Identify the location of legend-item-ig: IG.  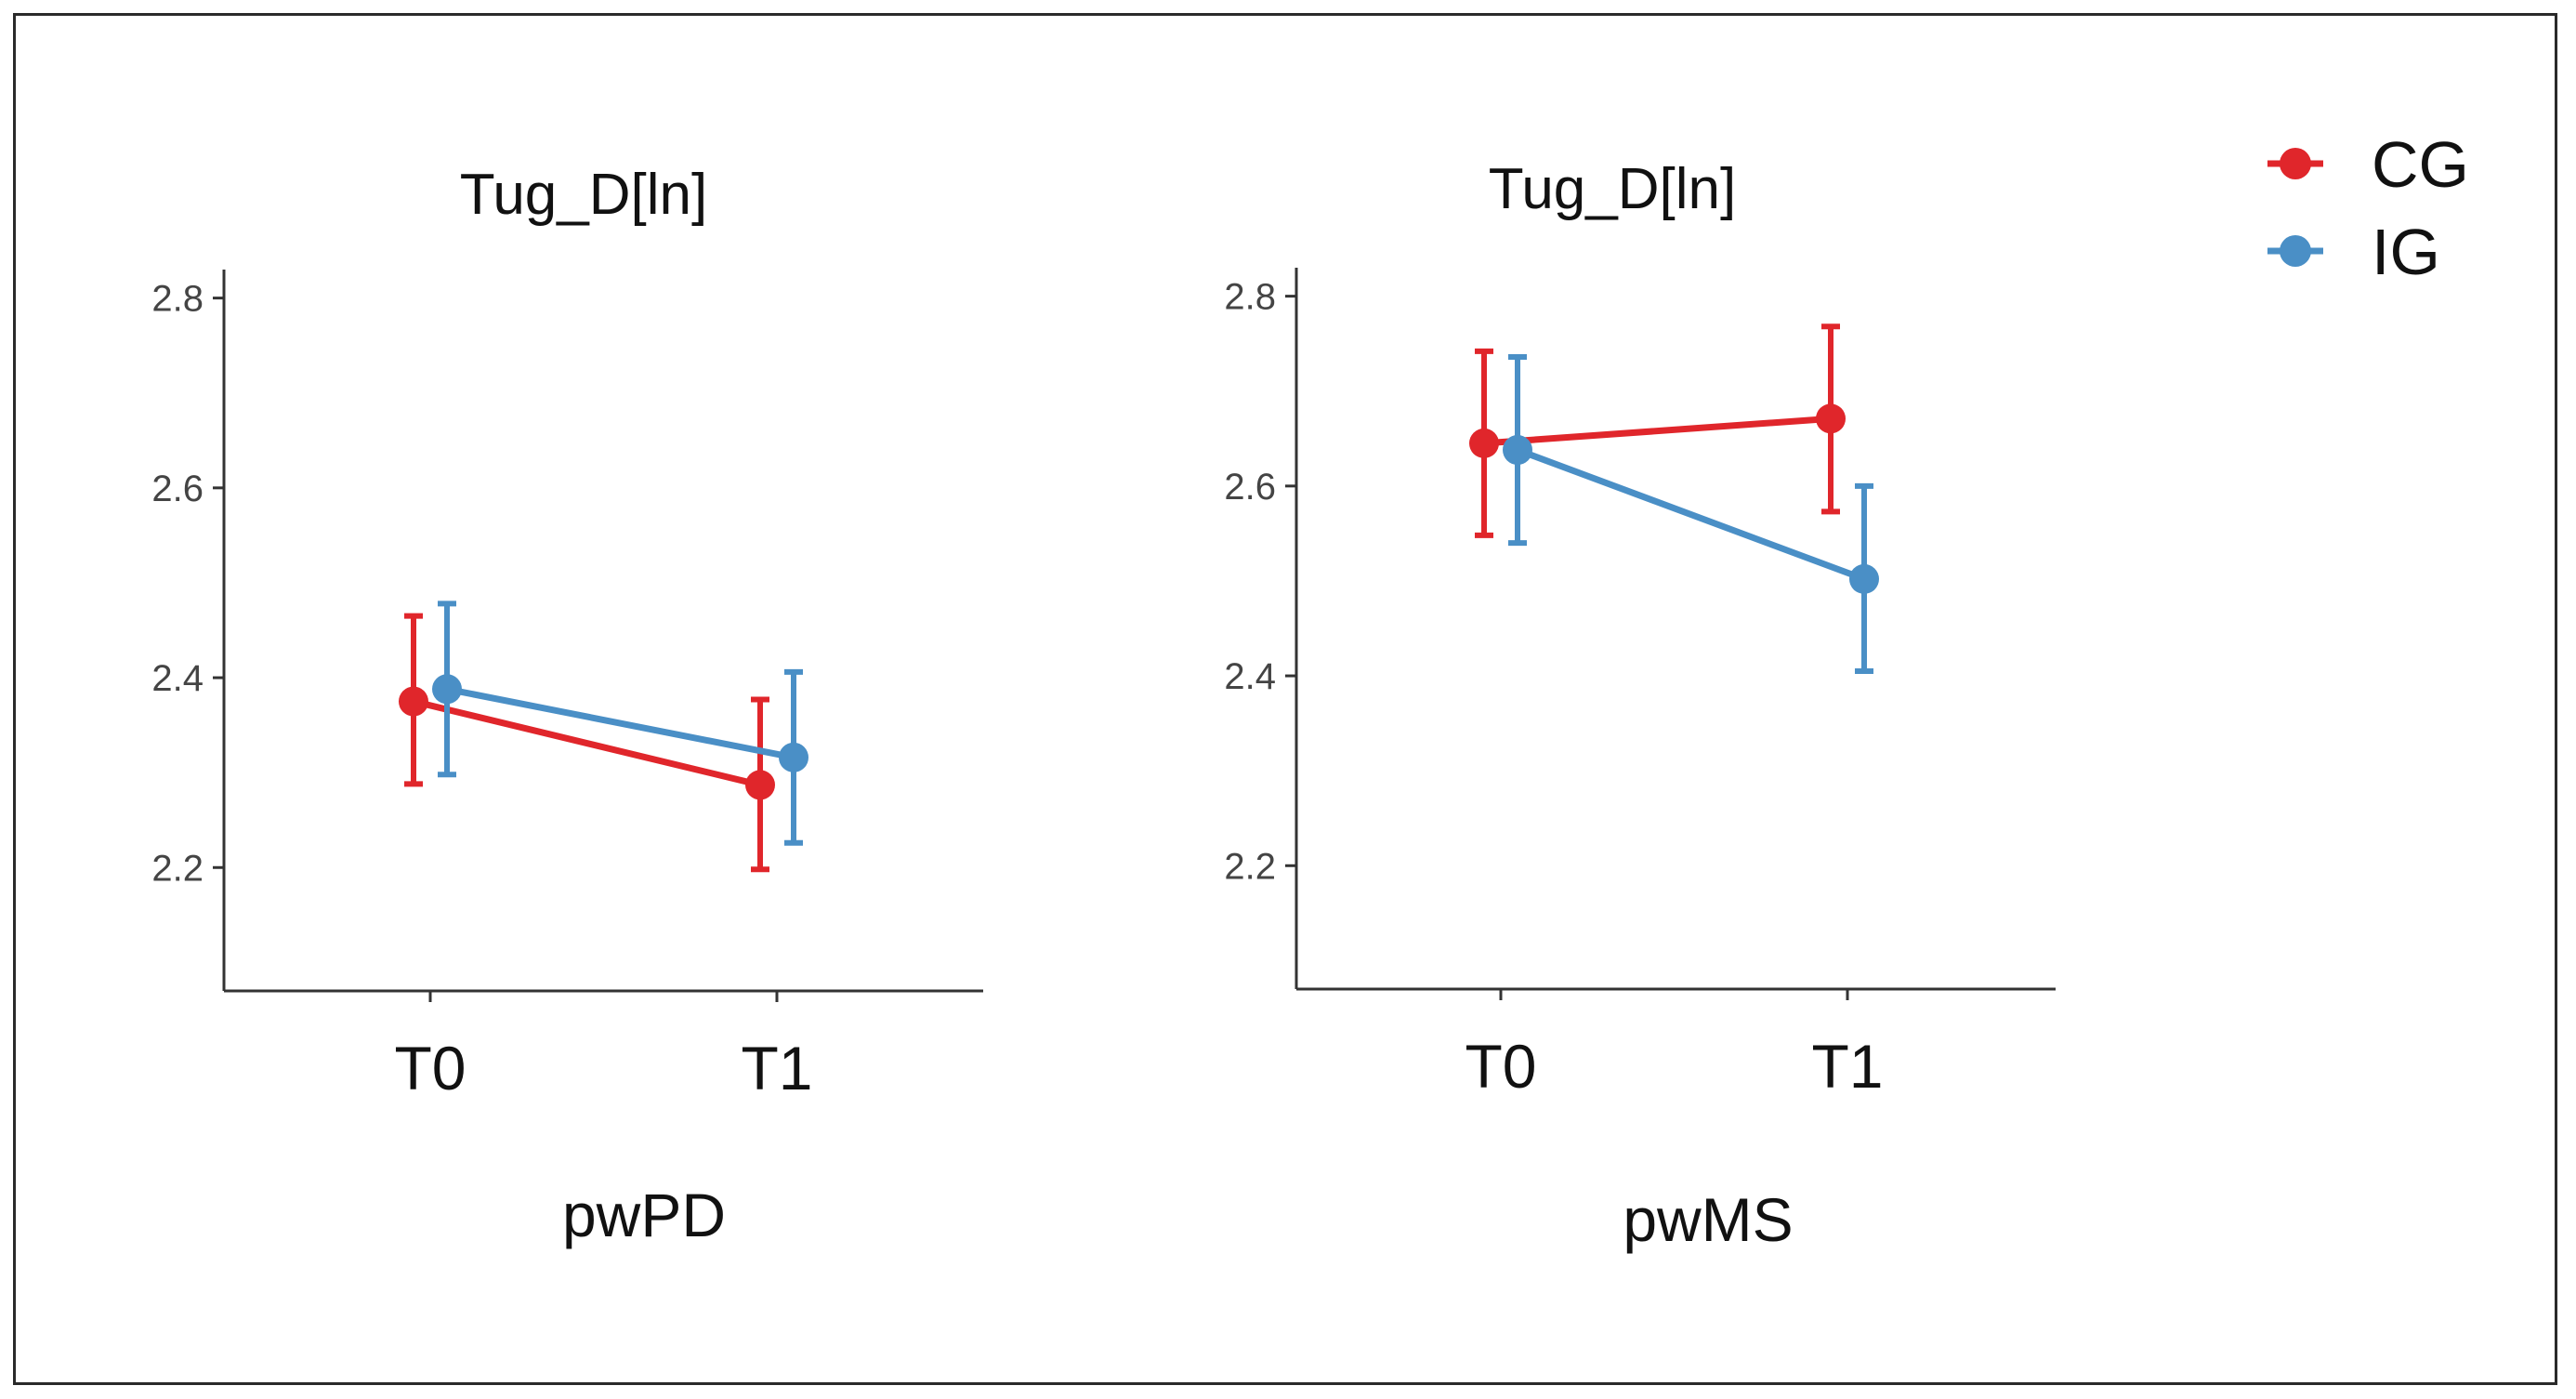
(2353, 252).